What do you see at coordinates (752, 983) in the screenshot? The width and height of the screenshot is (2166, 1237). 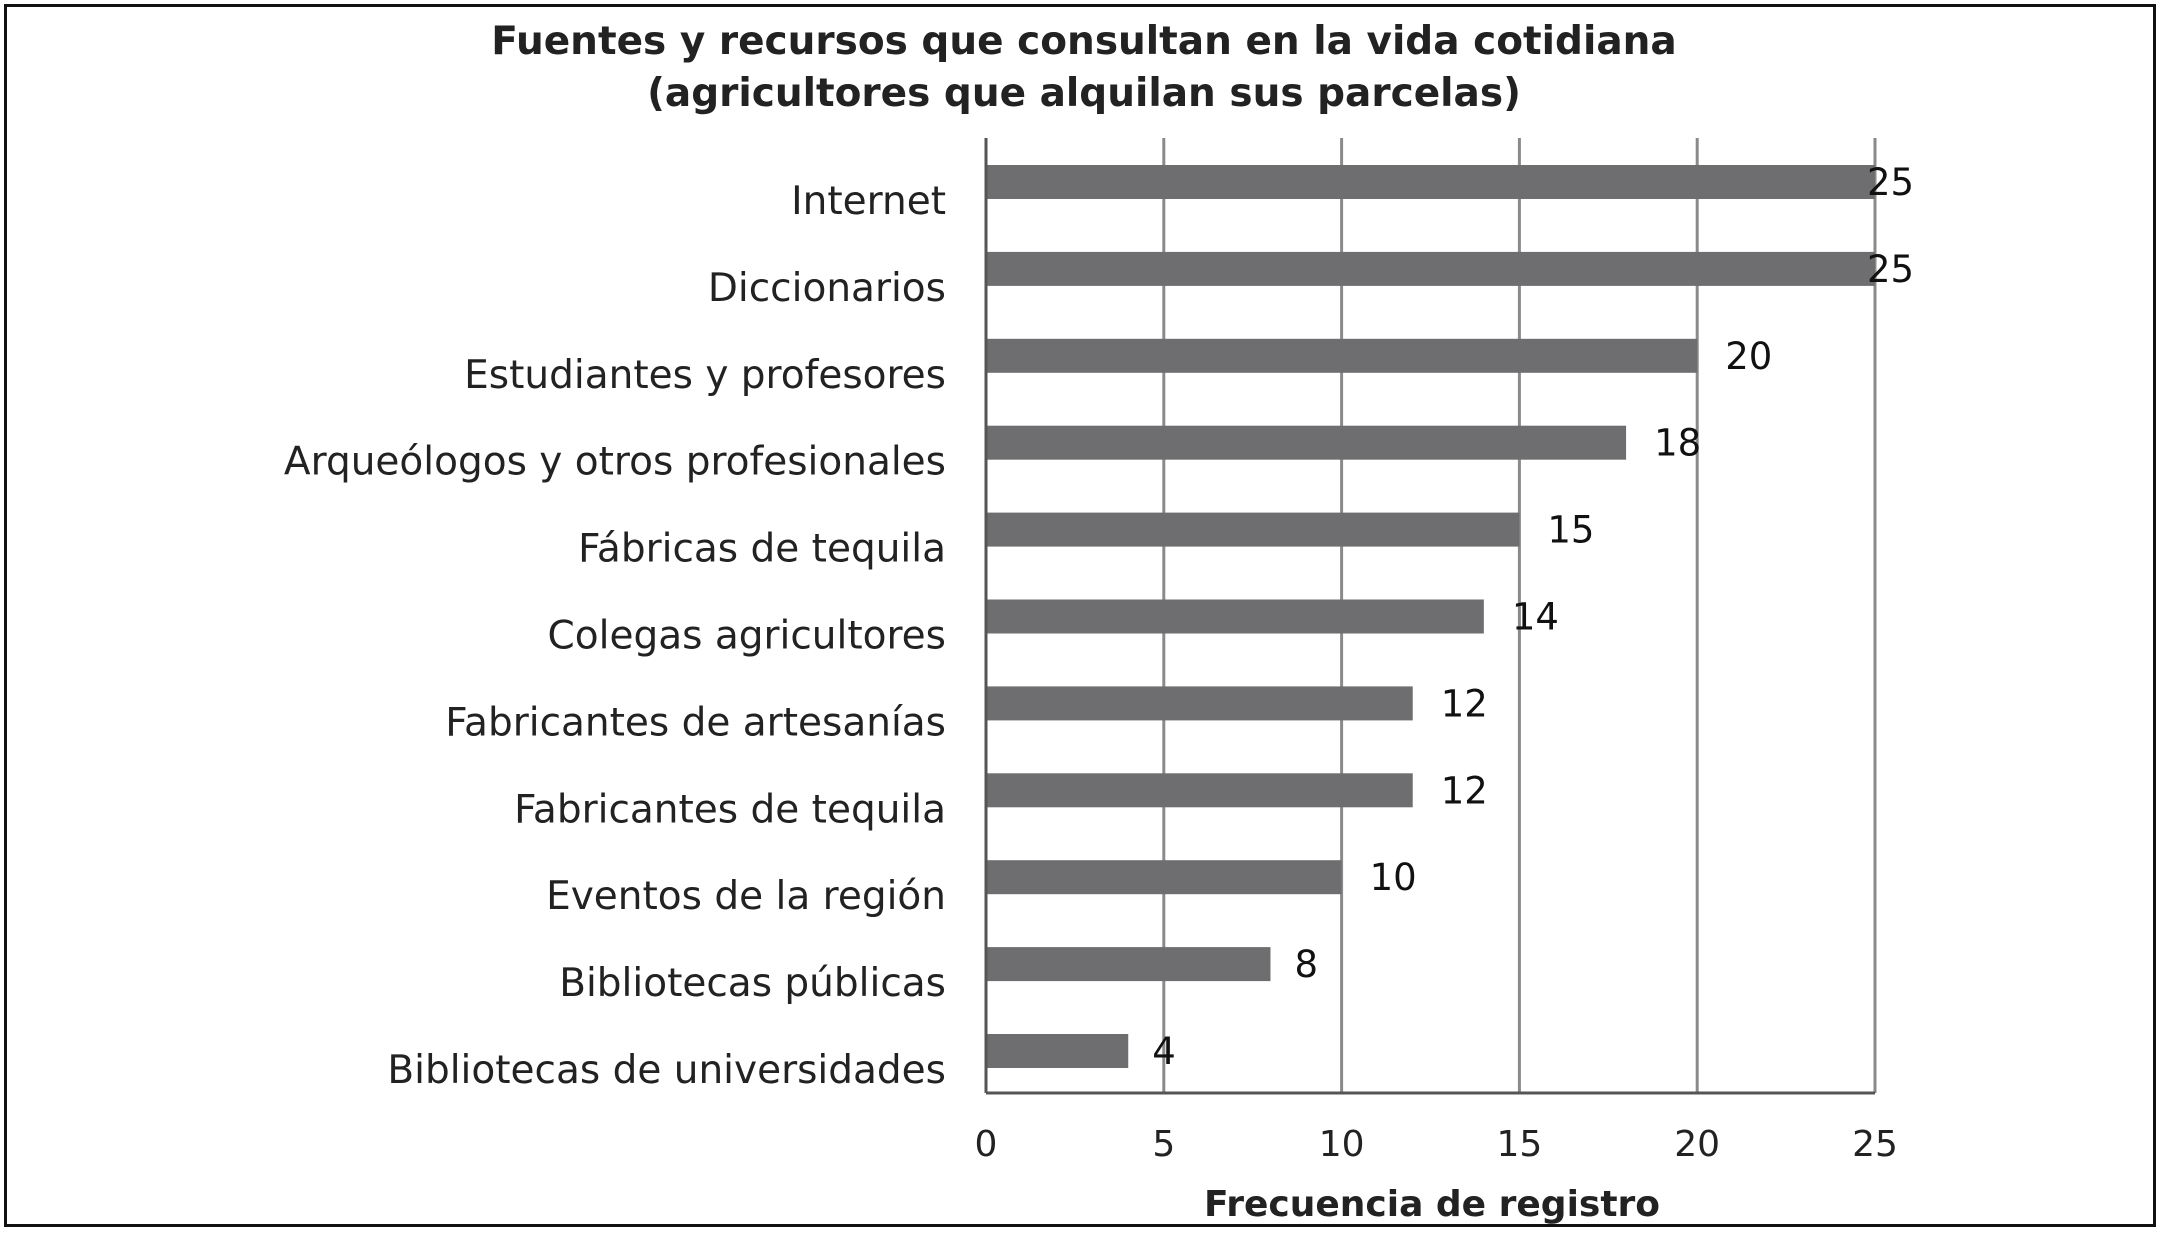 I see `category-label-10: Bibliotecas públicas` at bounding box center [752, 983].